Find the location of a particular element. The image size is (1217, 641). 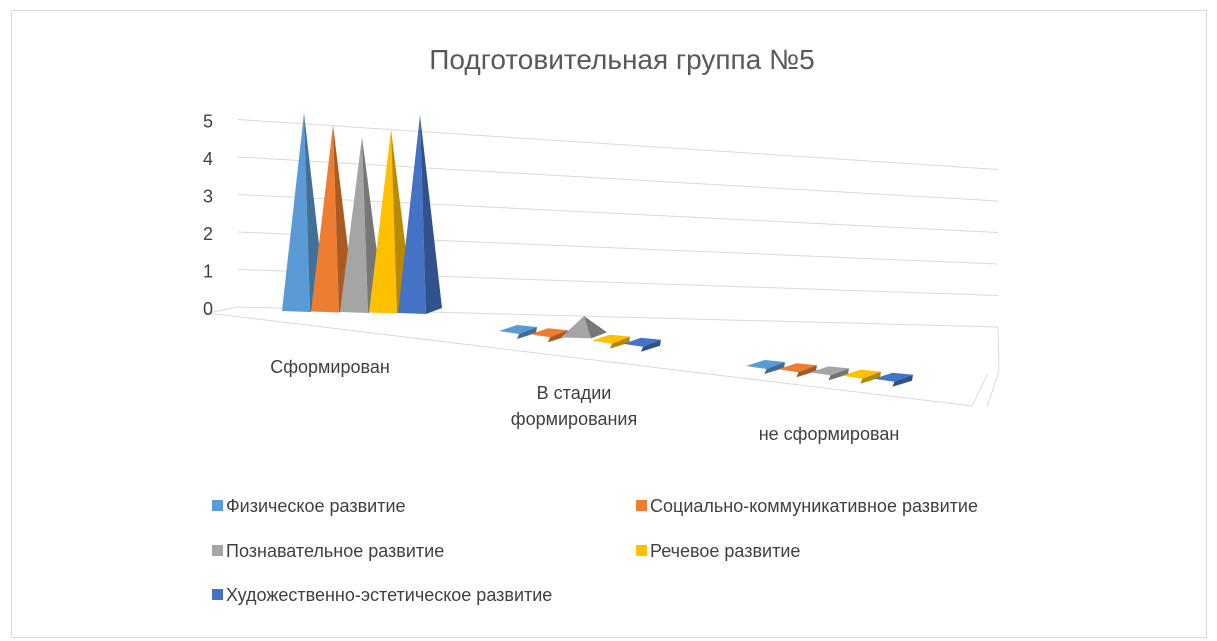

y-axis-ticks: 0 1 2 3 4 5 is located at coordinates (208, 216).